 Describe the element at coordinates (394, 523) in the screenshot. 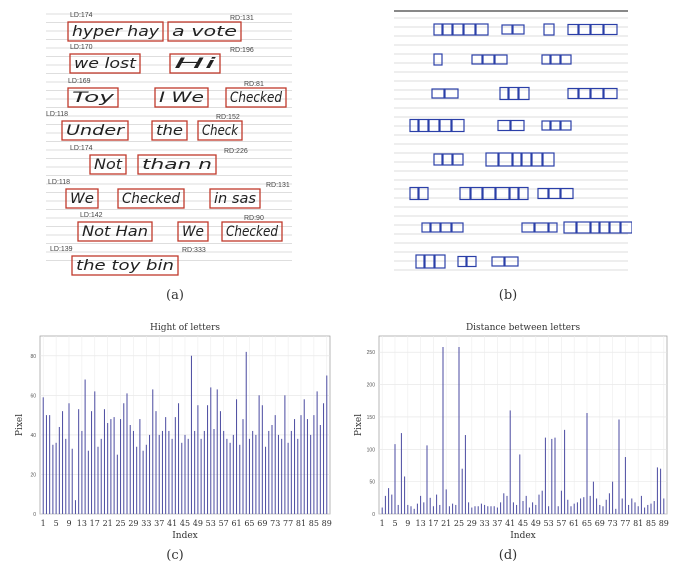

I see `x-tick-label: 5` at that location.